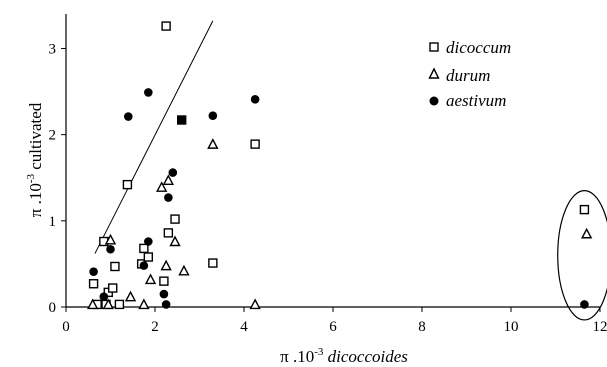  I want to click on y-tick-label: 2, so click(53, 136).